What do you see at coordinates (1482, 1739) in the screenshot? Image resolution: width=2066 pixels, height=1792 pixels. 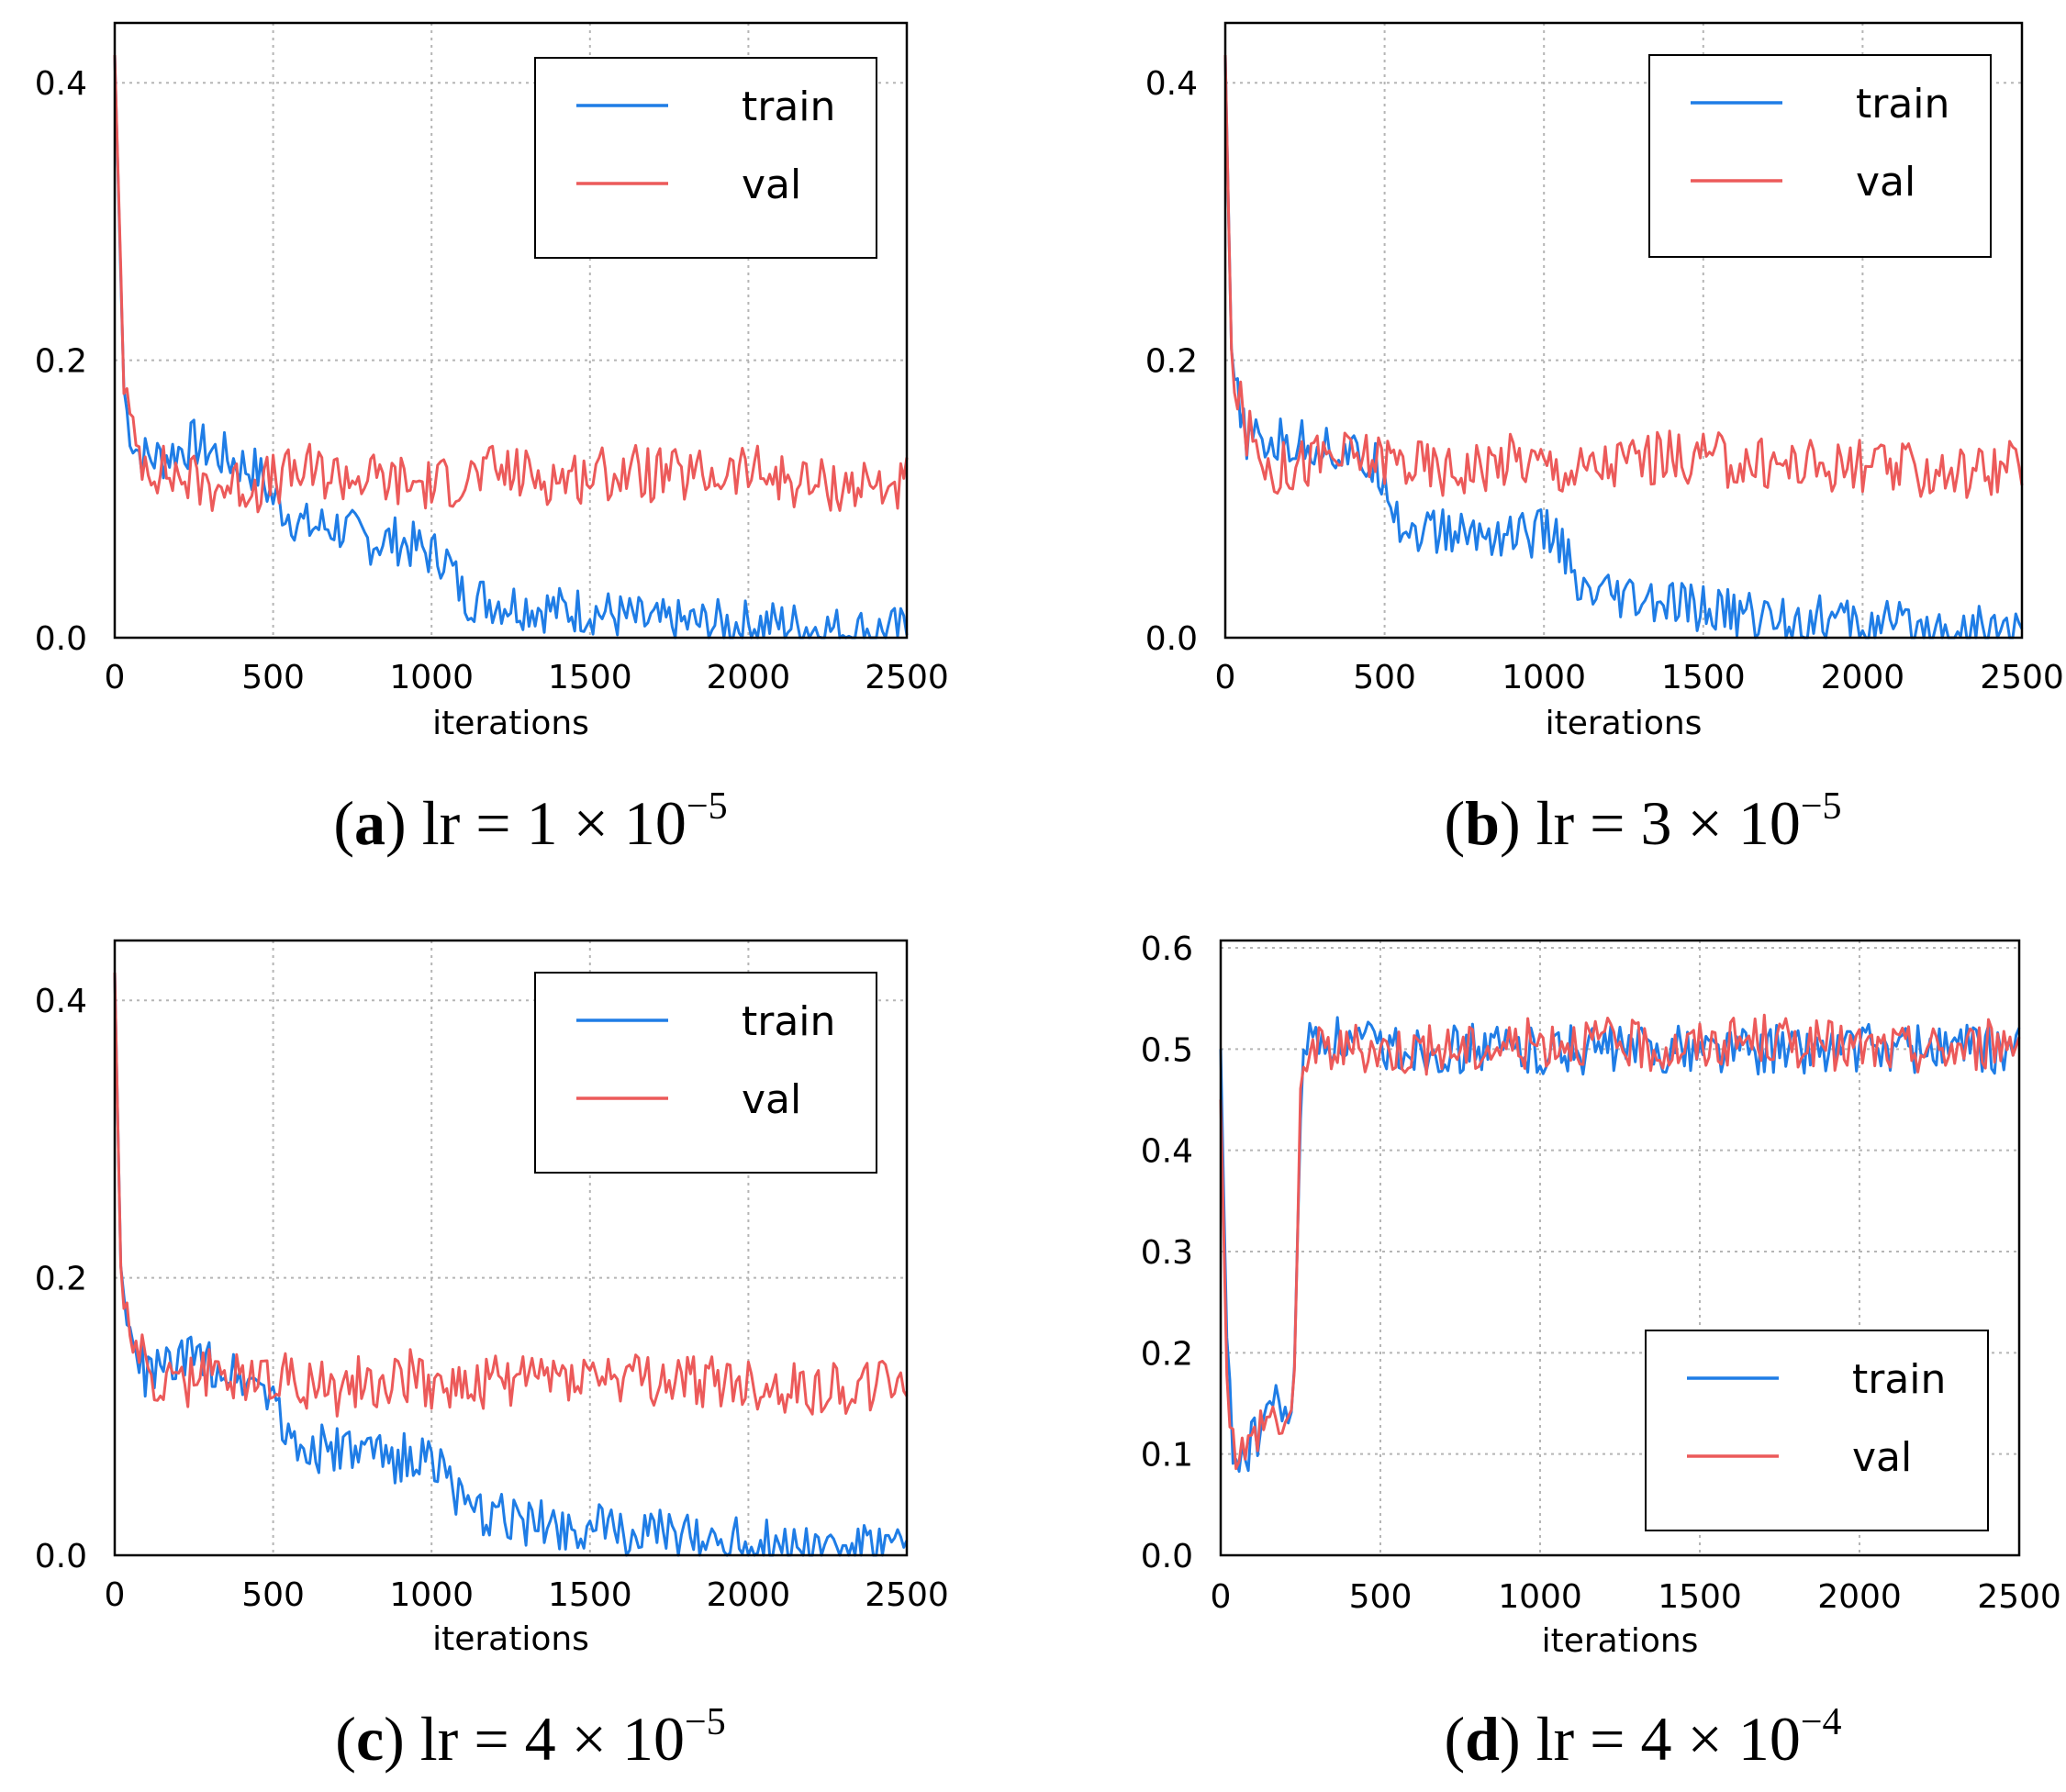 I see `caption-letter: d` at bounding box center [1482, 1739].